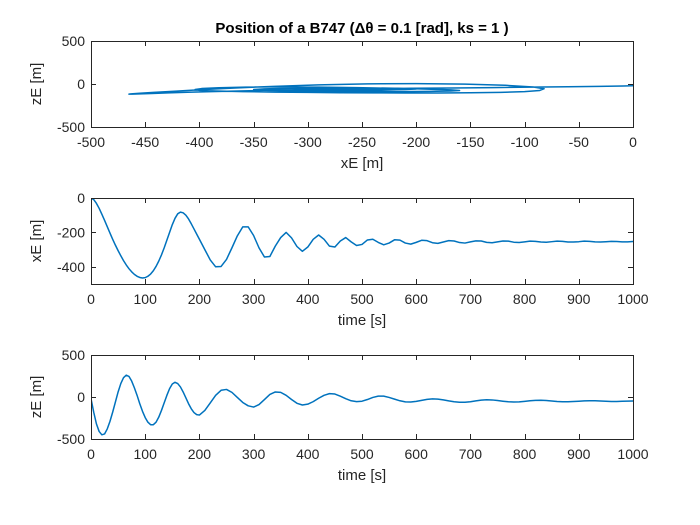 Image resolution: width=700 pixels, height=525 pixels. Describe the element at coordinates (308, 299) in the screenshot. I see `xe-time-x-tick-label: 400` at that location.